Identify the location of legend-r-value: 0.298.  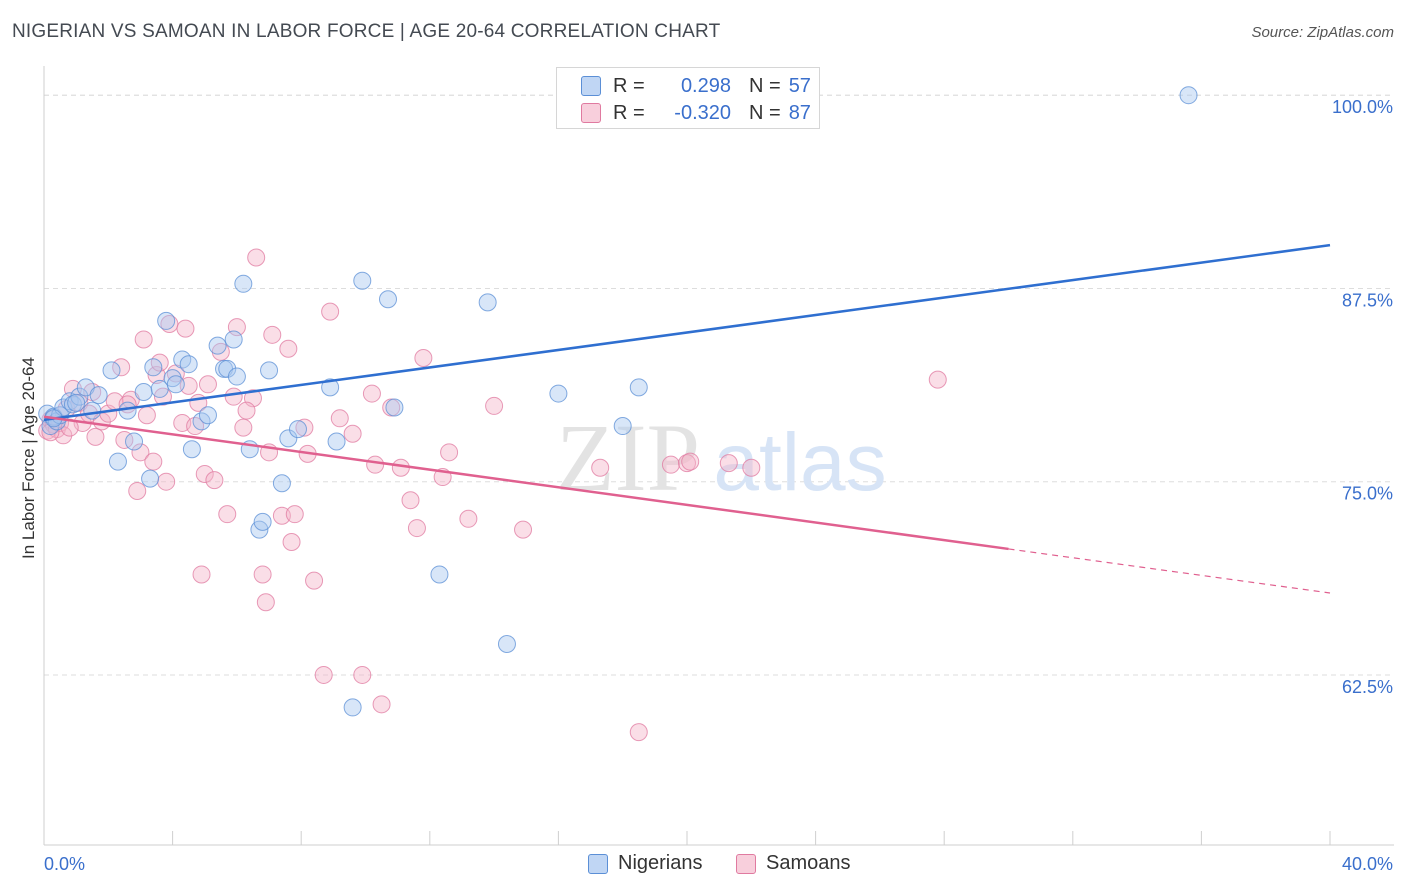
(705, 85).